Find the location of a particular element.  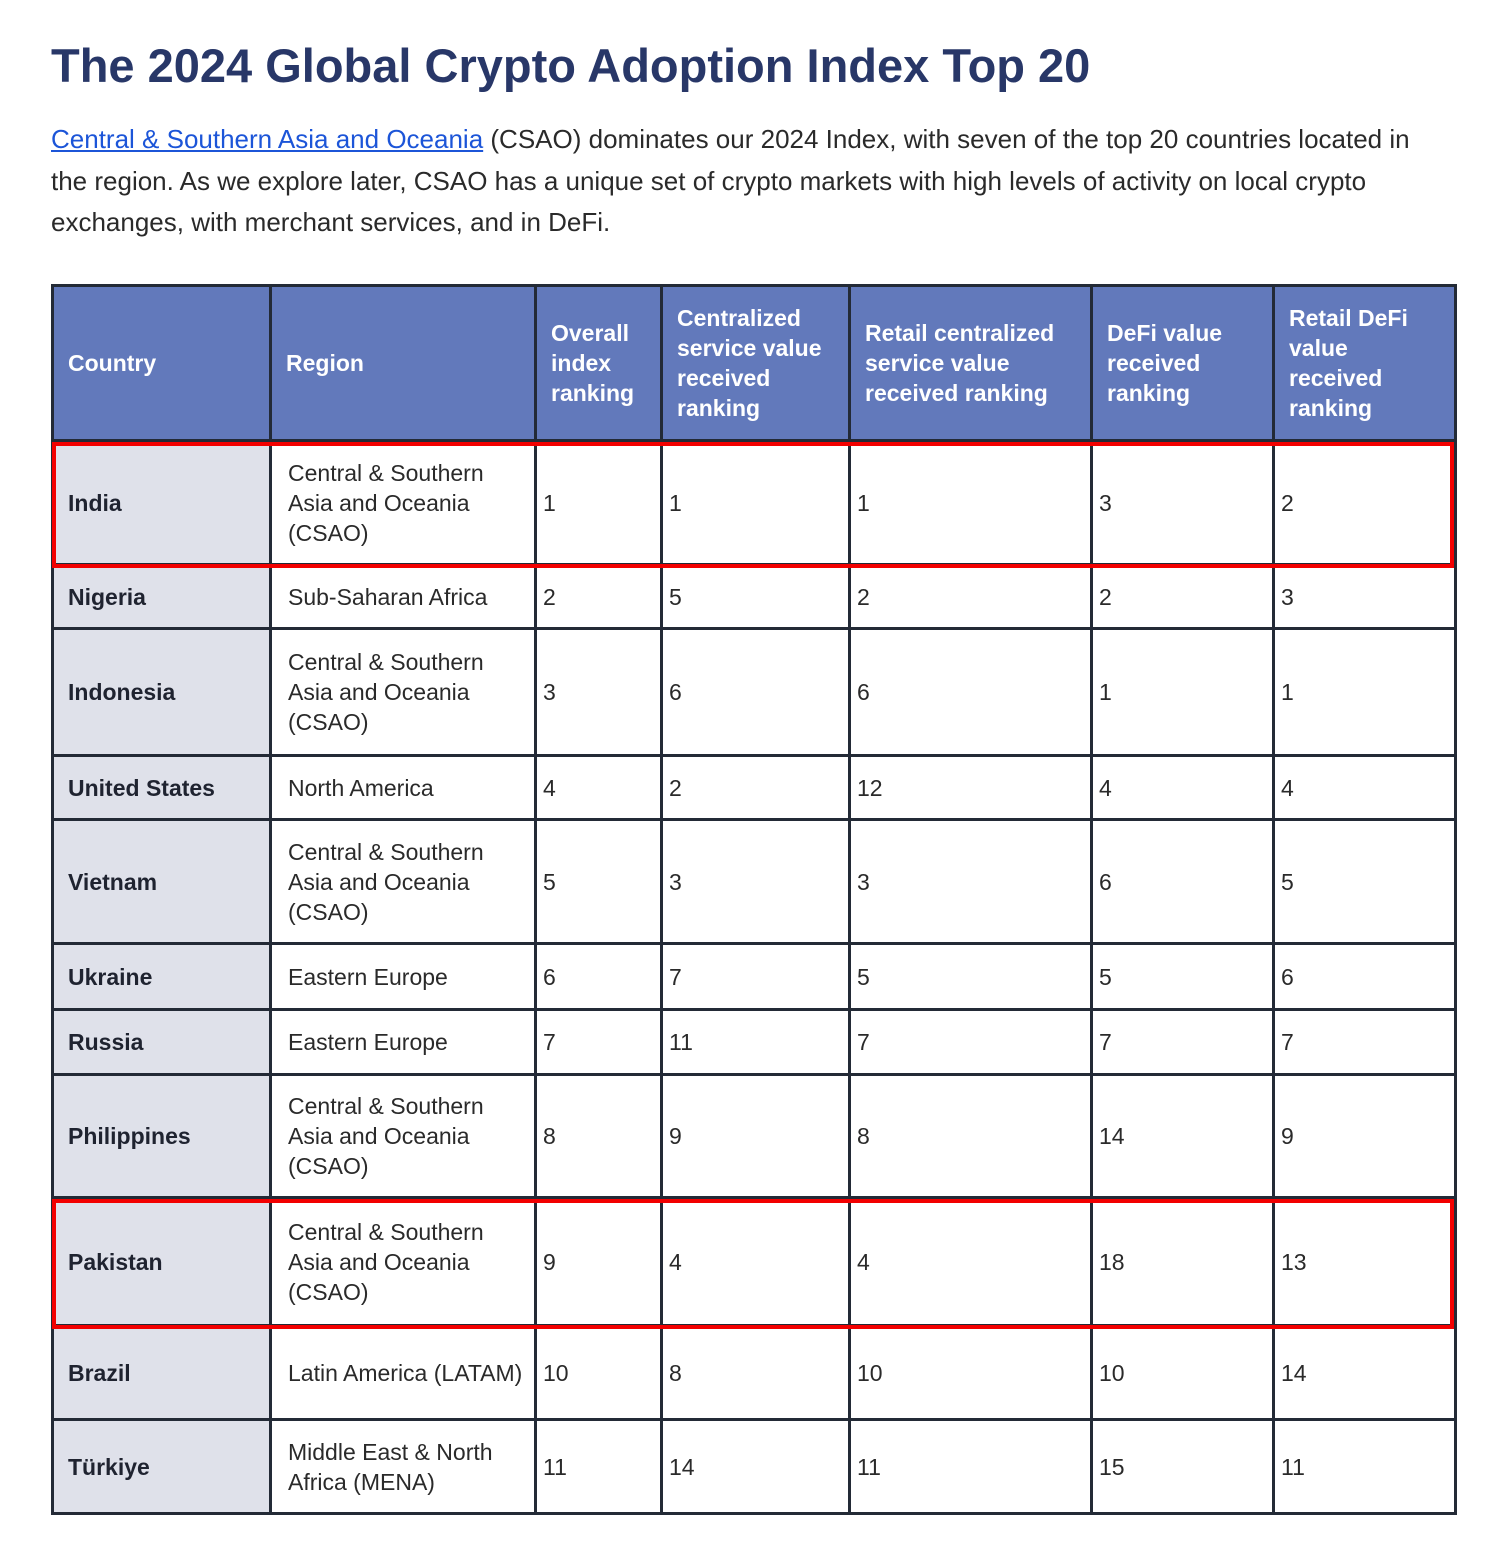

table-row: Nigeria Sub-Saharan Africa 2 5 2 2 3 is located at coordinates (754, 596).